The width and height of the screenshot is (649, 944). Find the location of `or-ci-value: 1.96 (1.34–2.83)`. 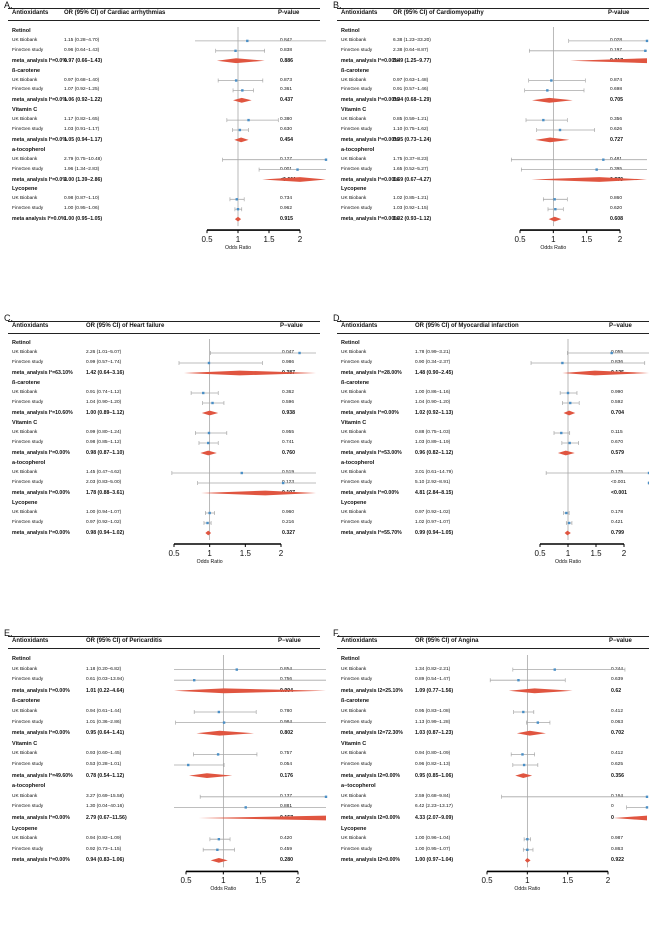

or-ci-value: 1.96 (1.34–2.83) is located at coordinates (82, 169).